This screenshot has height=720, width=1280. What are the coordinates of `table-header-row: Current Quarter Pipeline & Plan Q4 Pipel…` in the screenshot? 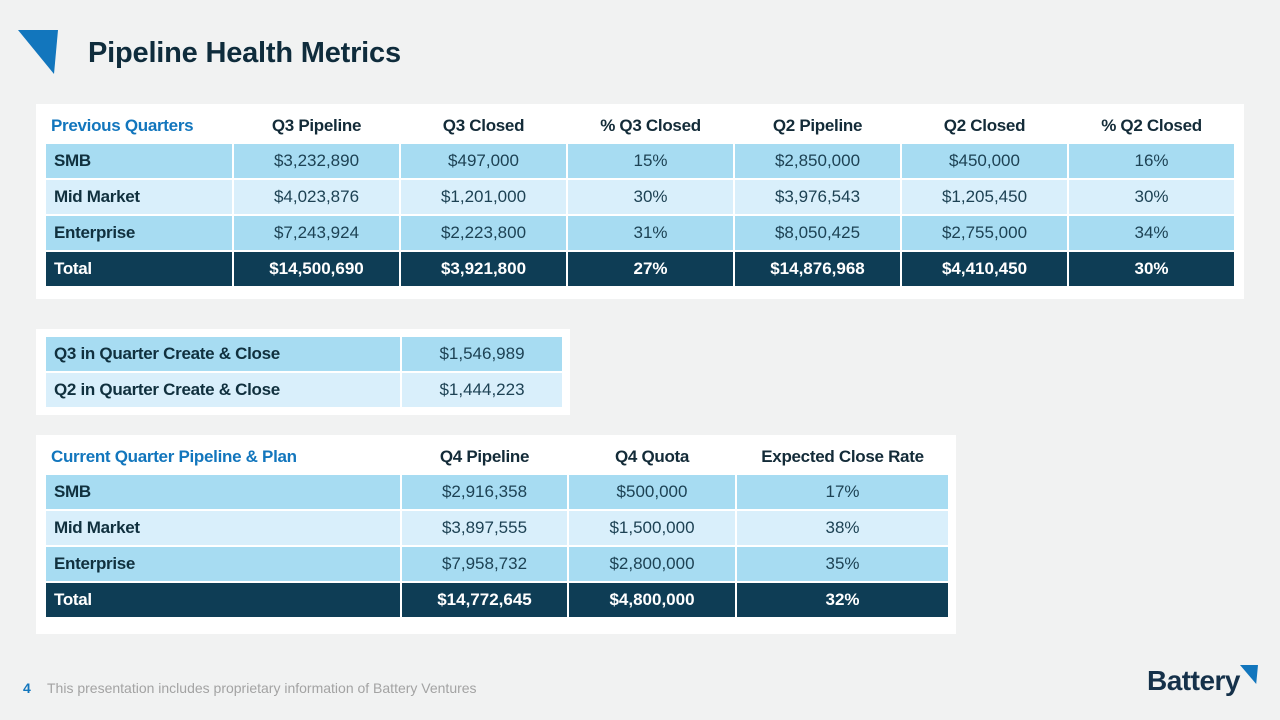 It's located at (497, 457).